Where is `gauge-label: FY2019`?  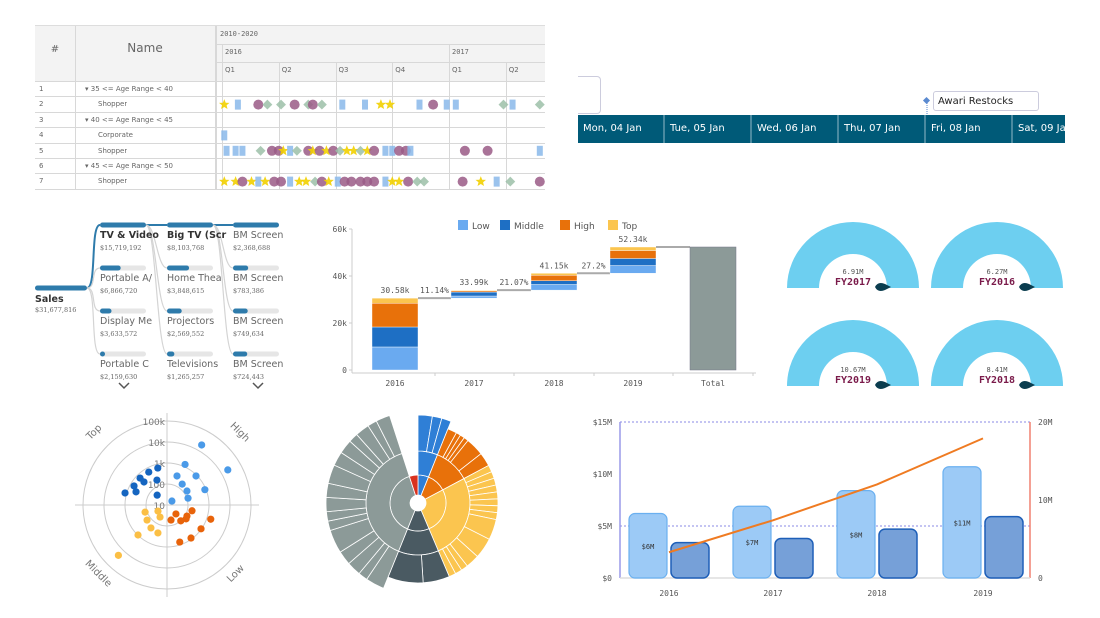
gauge-label: FY2019 is located at coordinates (853, 380).